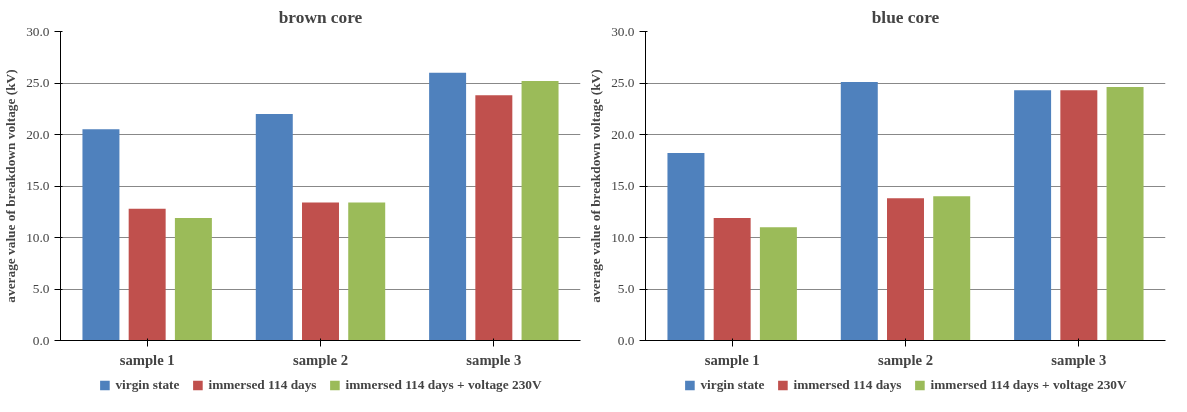 Image resolution: width=1187 pixels, height=412 pixels. What do you see at coordinates (905, 17) in the screenshot?
I see `chart-title: blue core` at bounding box center [905, 17].